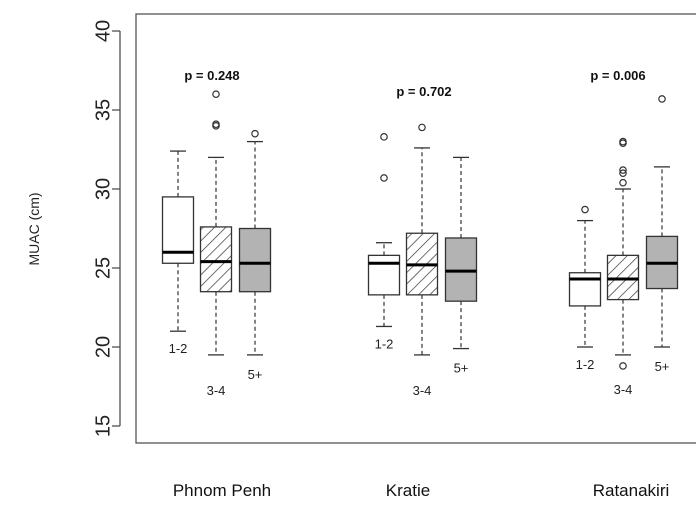 Image resolution: width=696 pixels, height=510 pixels. Describe the element at coordinates (408, 490) in the screenshot. I see `group-label: Kratie` at that location.